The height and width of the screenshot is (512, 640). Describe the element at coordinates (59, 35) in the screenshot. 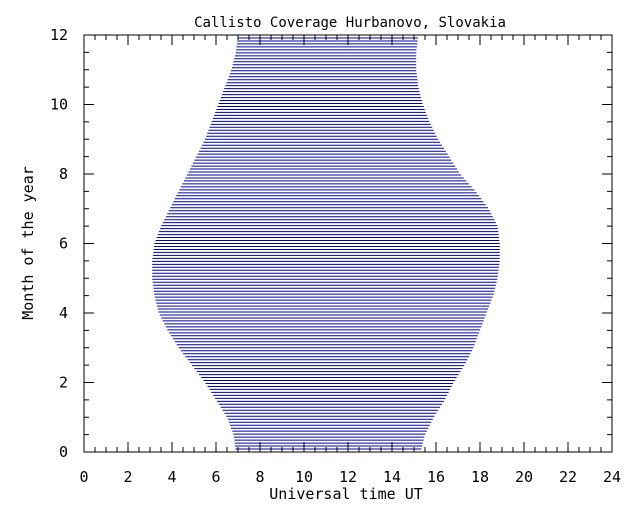

I see `y-tick-label: 12` at that location.